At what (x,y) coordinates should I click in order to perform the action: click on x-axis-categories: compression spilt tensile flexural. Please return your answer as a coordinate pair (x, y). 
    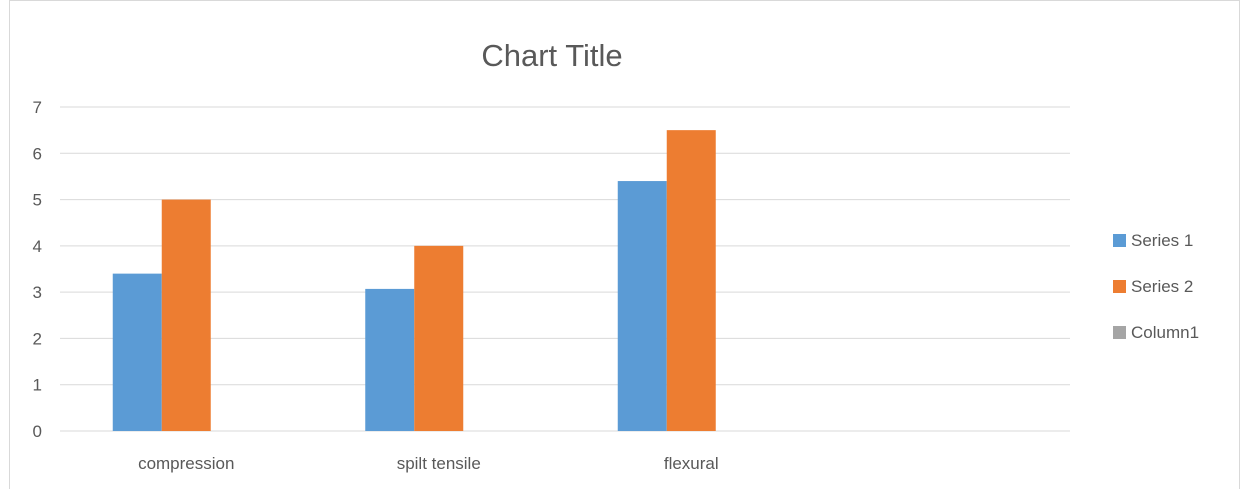
    Looking at the image, I should click on (428, 463).